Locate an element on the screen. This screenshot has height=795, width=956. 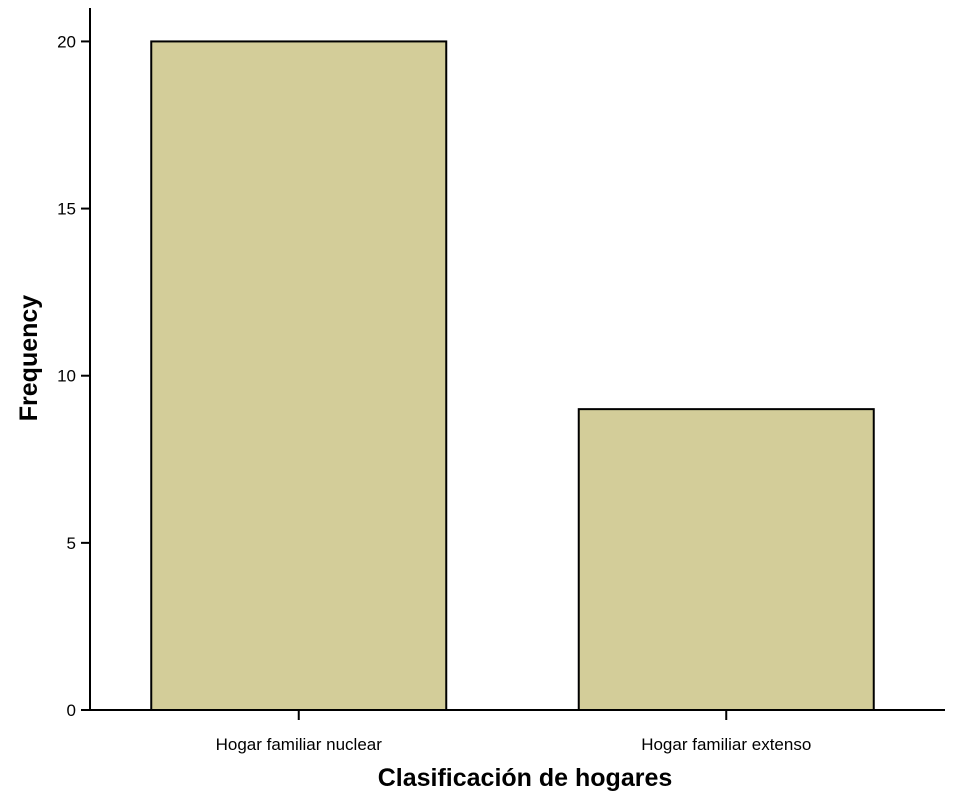
y-tick-label: 10 is located at coordinates (66, 376).